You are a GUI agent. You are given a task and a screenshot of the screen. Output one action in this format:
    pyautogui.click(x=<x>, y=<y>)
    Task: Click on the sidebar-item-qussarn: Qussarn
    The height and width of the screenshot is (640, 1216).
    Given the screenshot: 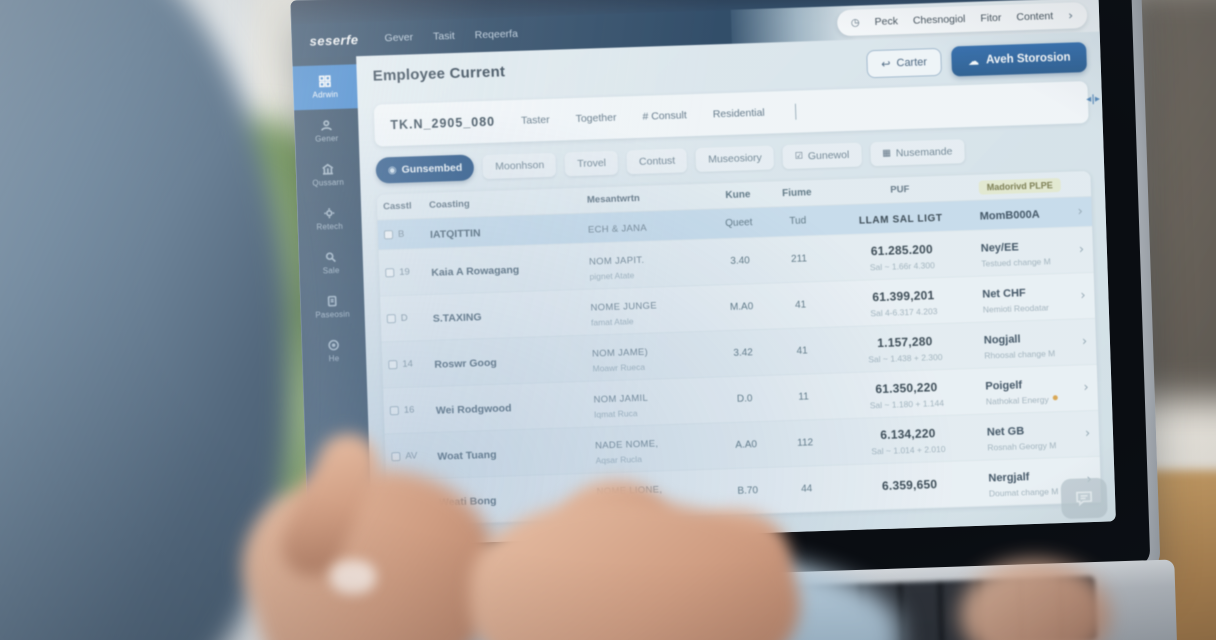 What is the action you would take?
    pyautogui.click(x=327, y=175)
    